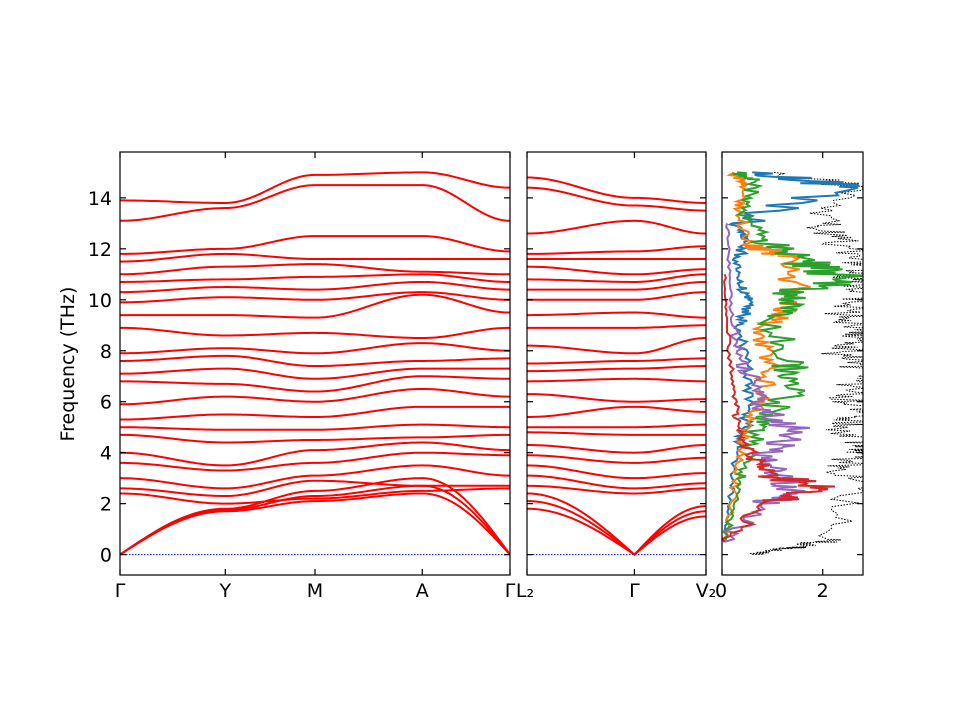  What do you see at coordinates (106, 505) in the screenshot?
I see `y-tick-label: 2` at bounding box center [106, 505].